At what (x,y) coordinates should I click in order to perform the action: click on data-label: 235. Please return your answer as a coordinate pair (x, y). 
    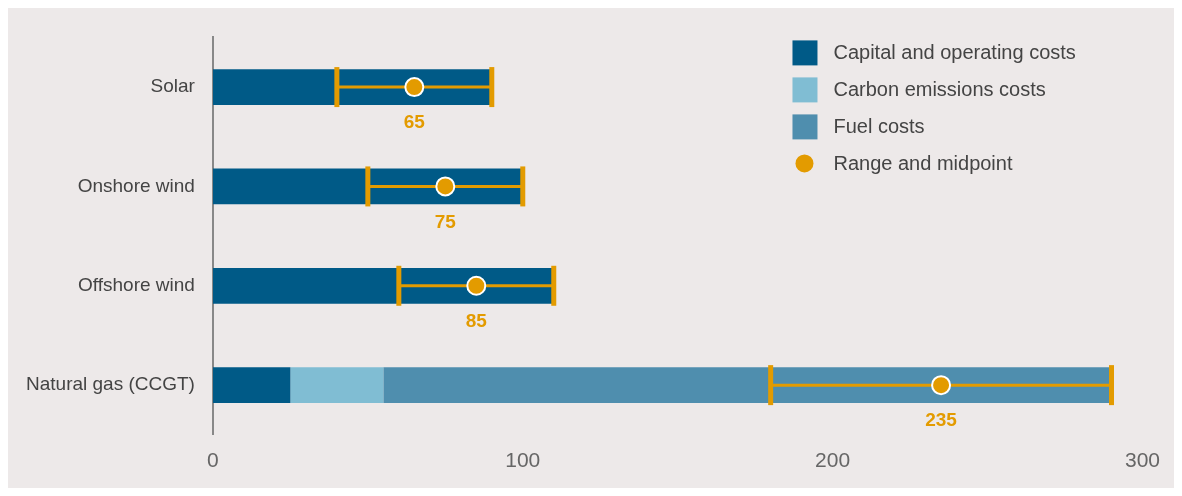
    Looking at the image, I should click on (941, 420).